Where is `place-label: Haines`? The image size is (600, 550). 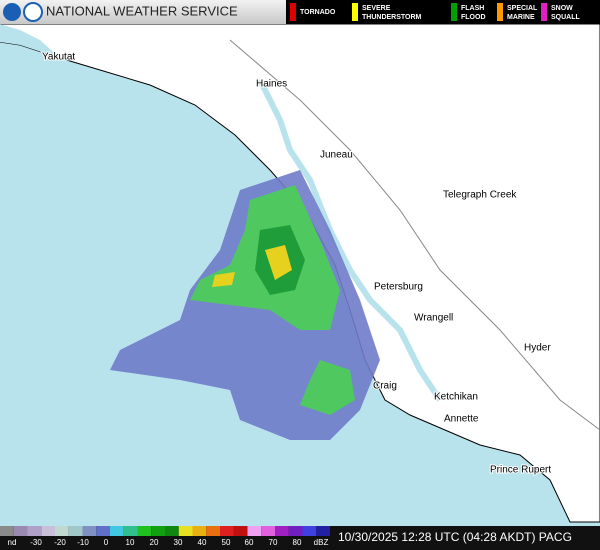 place-label: Haines is located at coordinates (271, 84).